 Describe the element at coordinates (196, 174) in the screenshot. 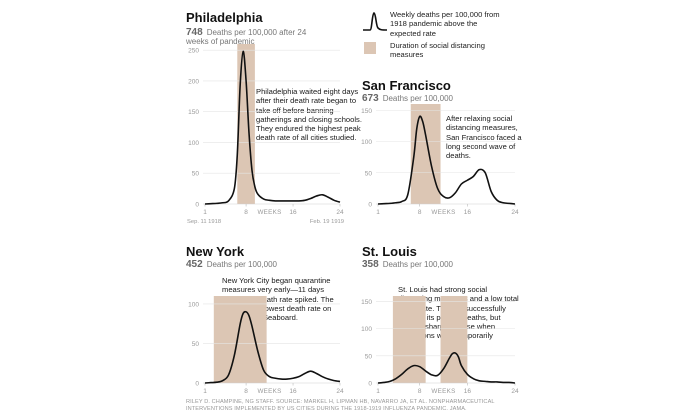

I see `y-tick-label-philadelphia: 50` at that location.